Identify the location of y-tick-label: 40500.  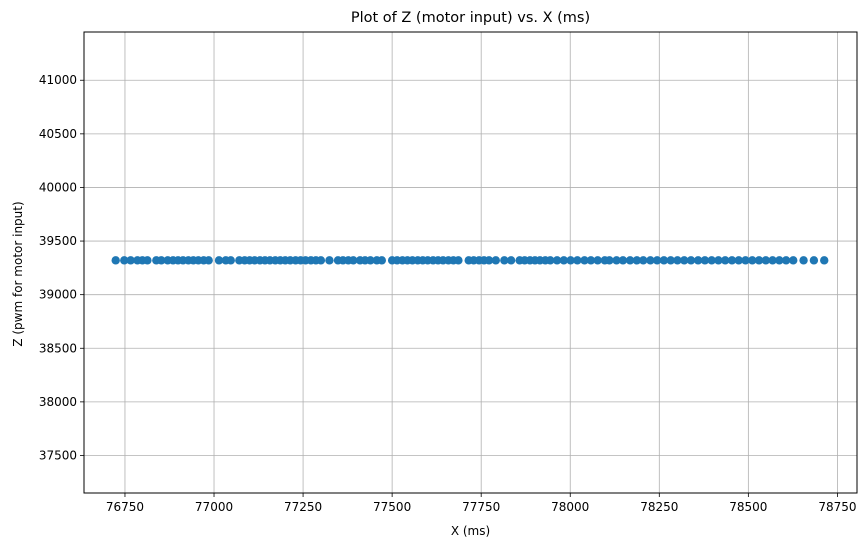
(58, 134).